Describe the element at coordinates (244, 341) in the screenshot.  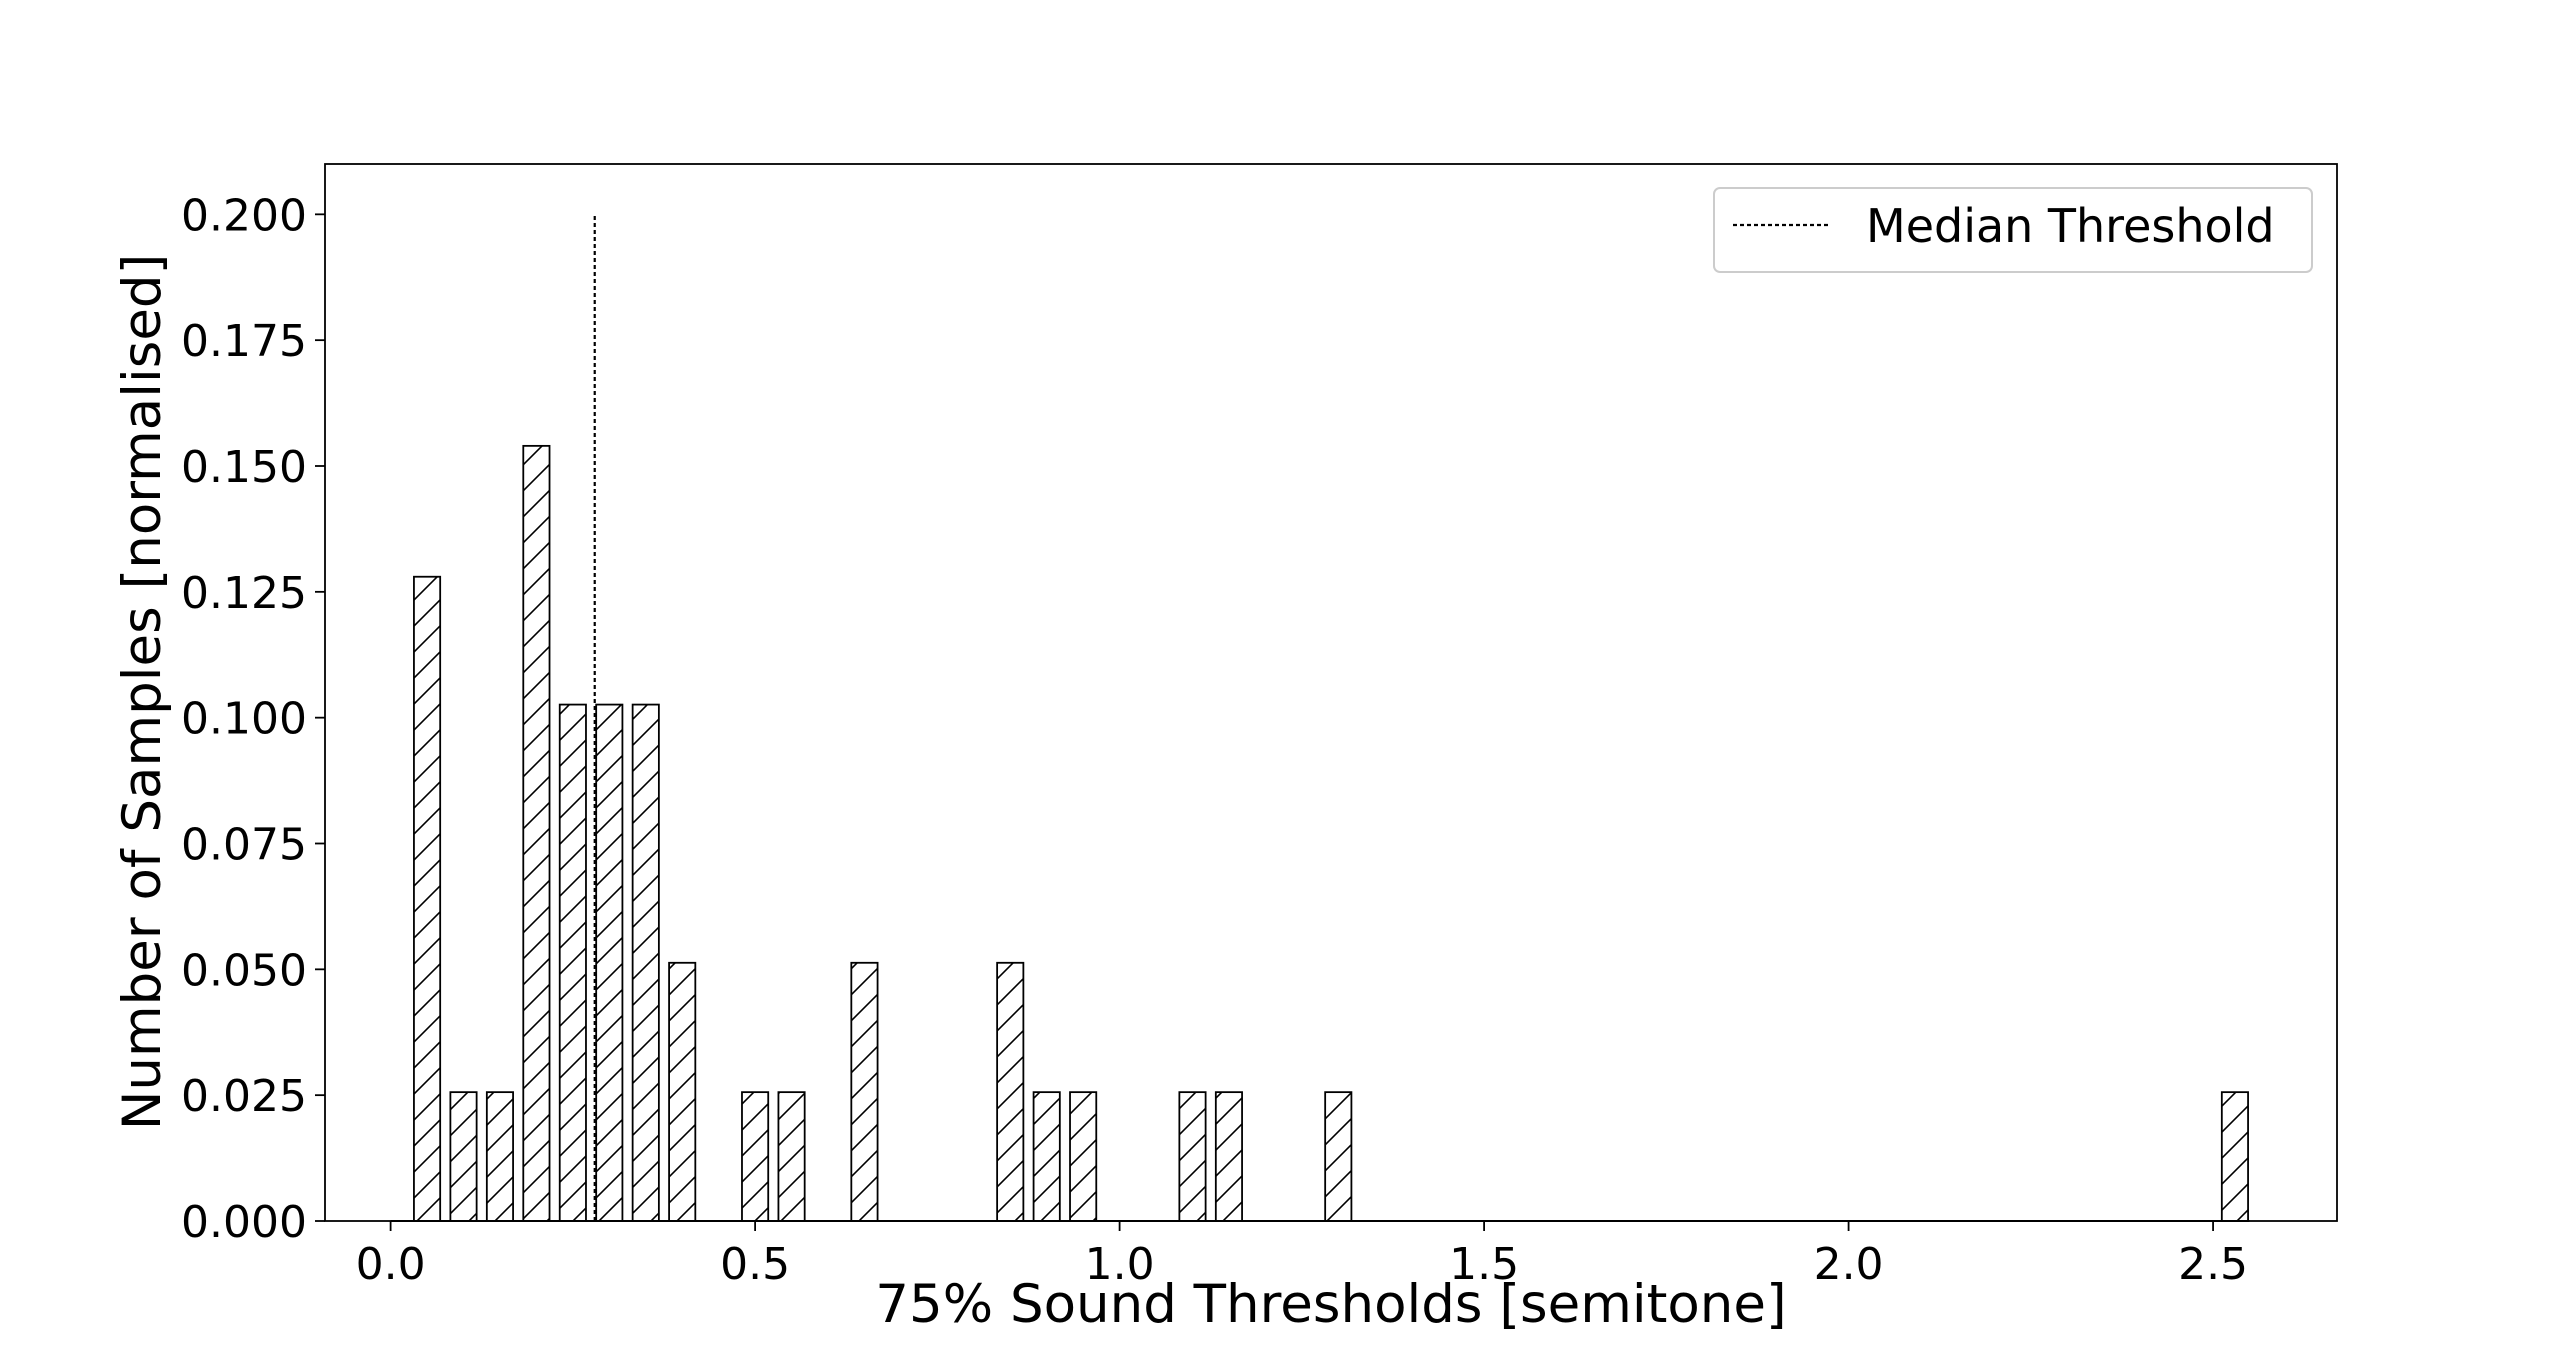
I see `y-tick-label: 0.175` at that location.